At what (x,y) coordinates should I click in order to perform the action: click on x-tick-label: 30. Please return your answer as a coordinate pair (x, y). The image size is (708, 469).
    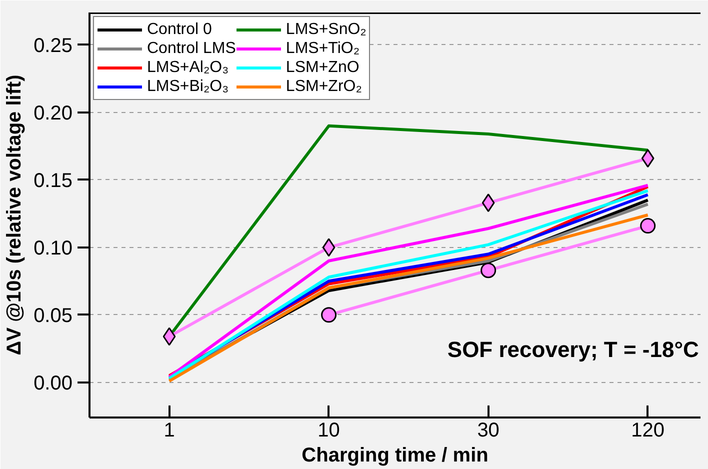
    Looking at the image, I should click on (488, 431).